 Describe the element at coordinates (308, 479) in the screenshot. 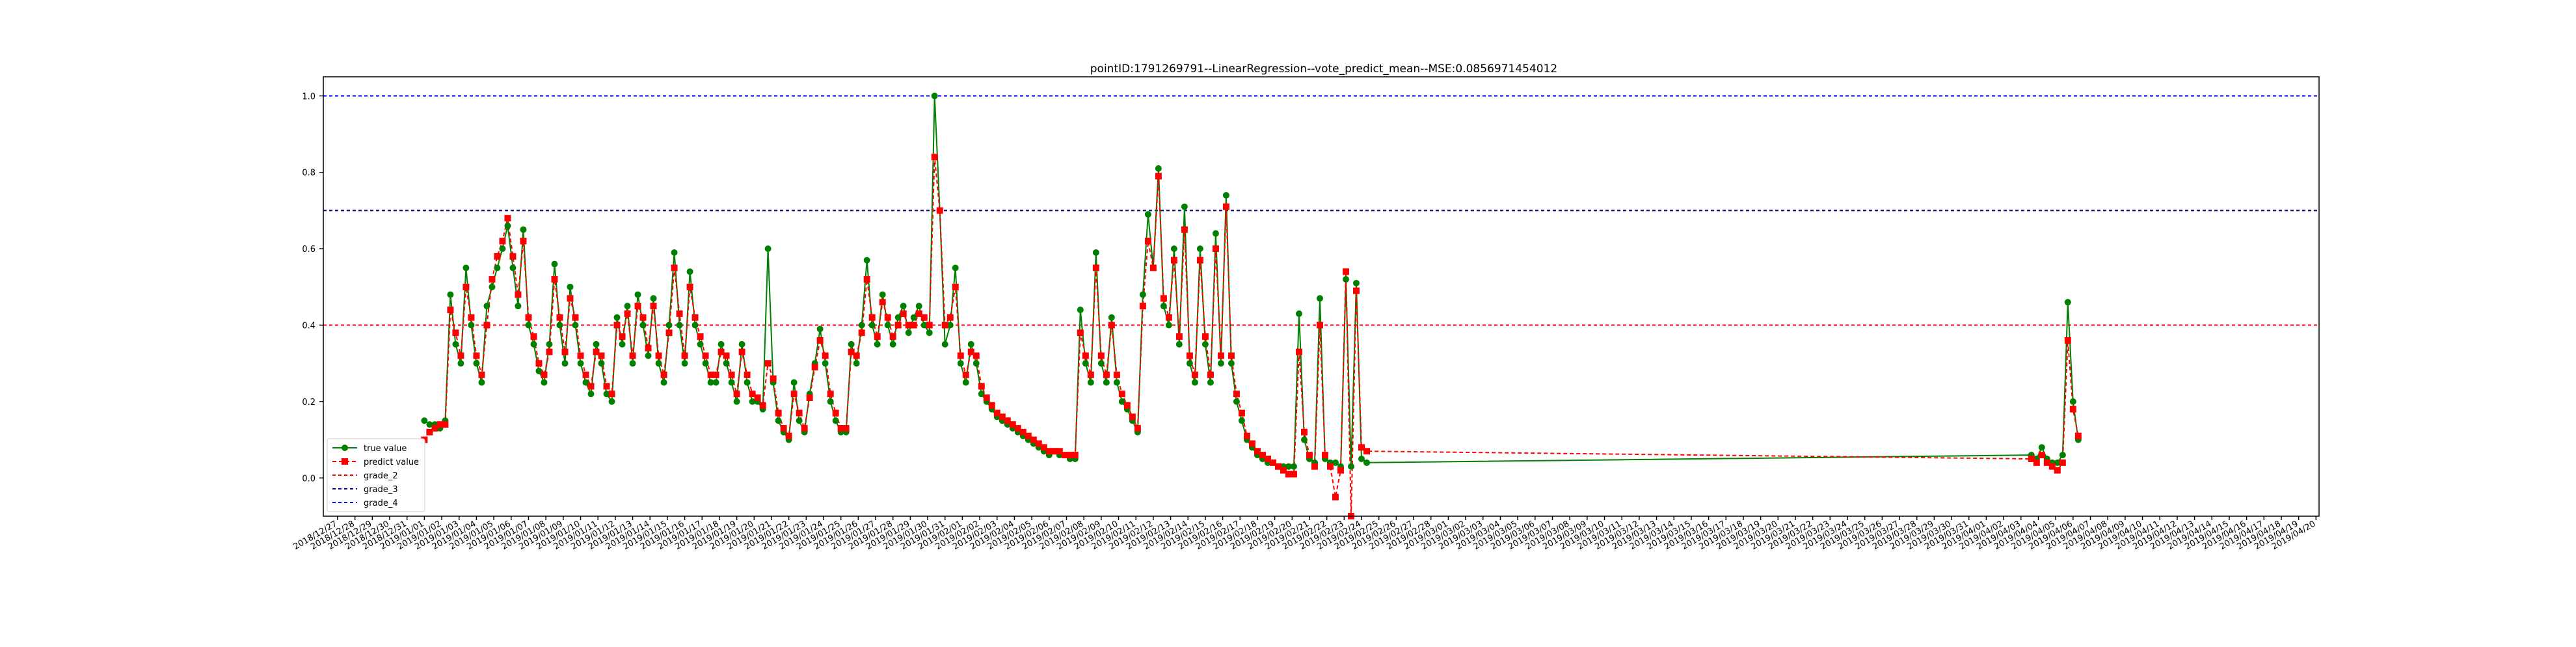

I see `y-tick-label: 0.0` at that location.